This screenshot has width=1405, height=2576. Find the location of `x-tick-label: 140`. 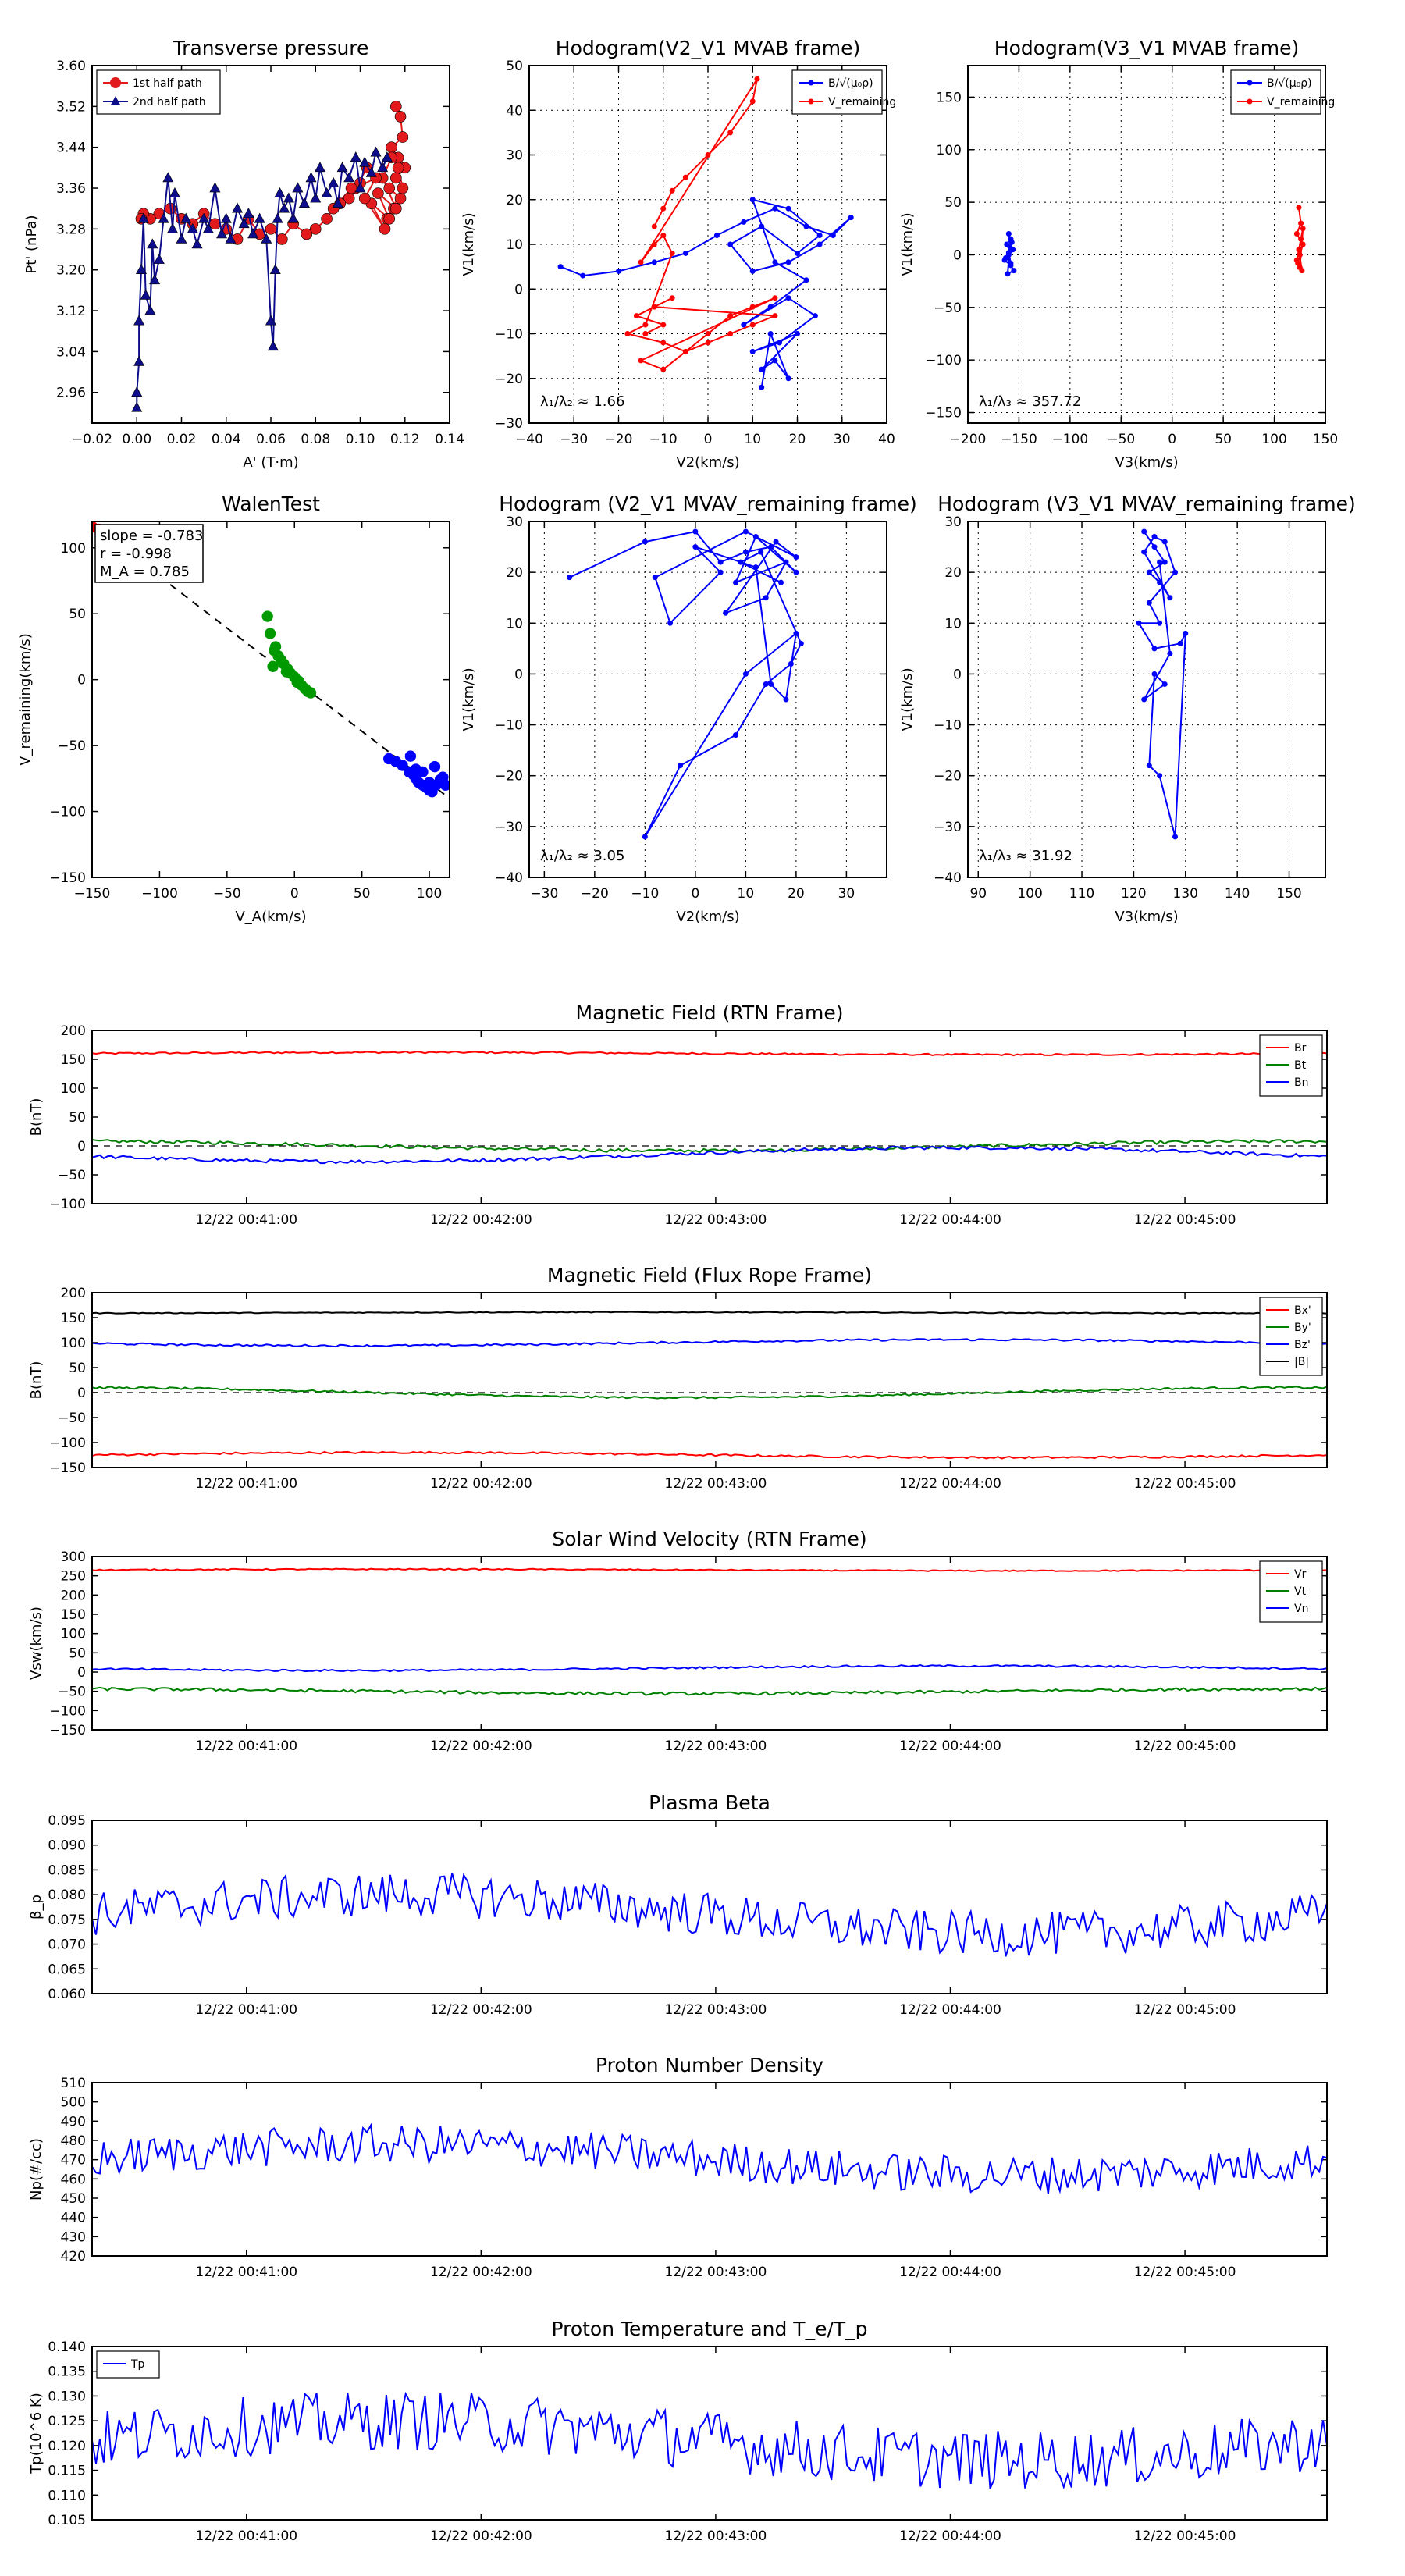

x-tick-label: 140 is located at coordinates (1237, 894).